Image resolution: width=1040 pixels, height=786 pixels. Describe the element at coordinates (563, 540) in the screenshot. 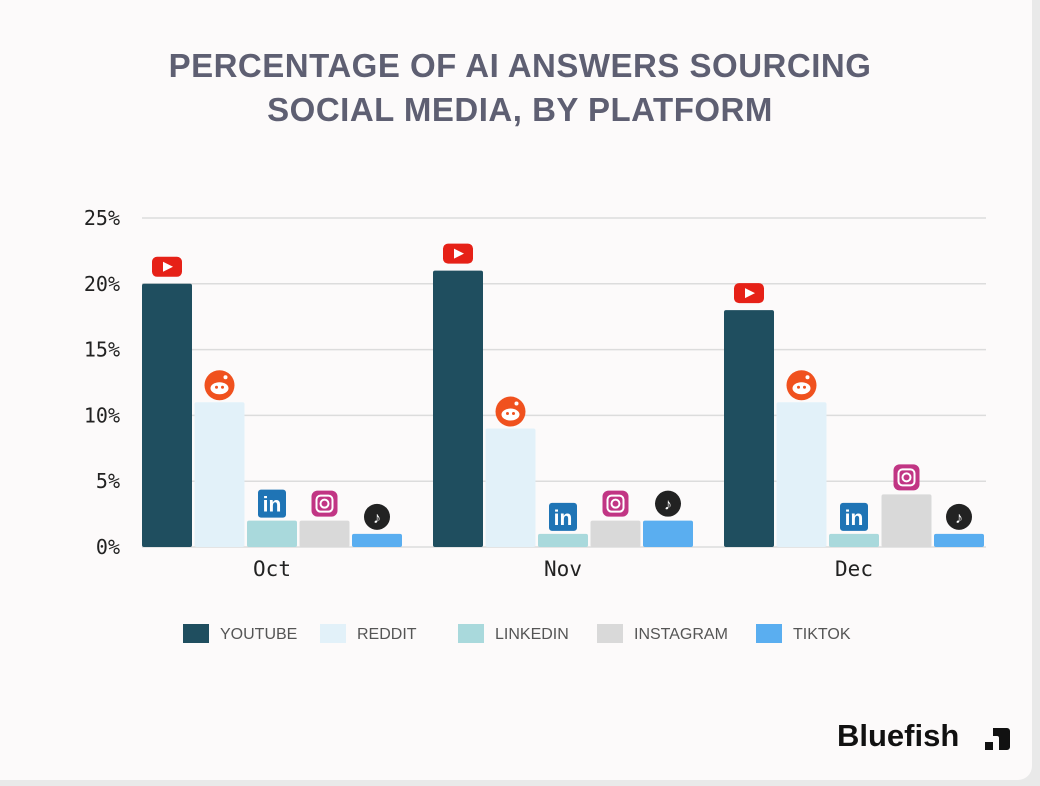

I see `bar-linkedin-nov` at that location.